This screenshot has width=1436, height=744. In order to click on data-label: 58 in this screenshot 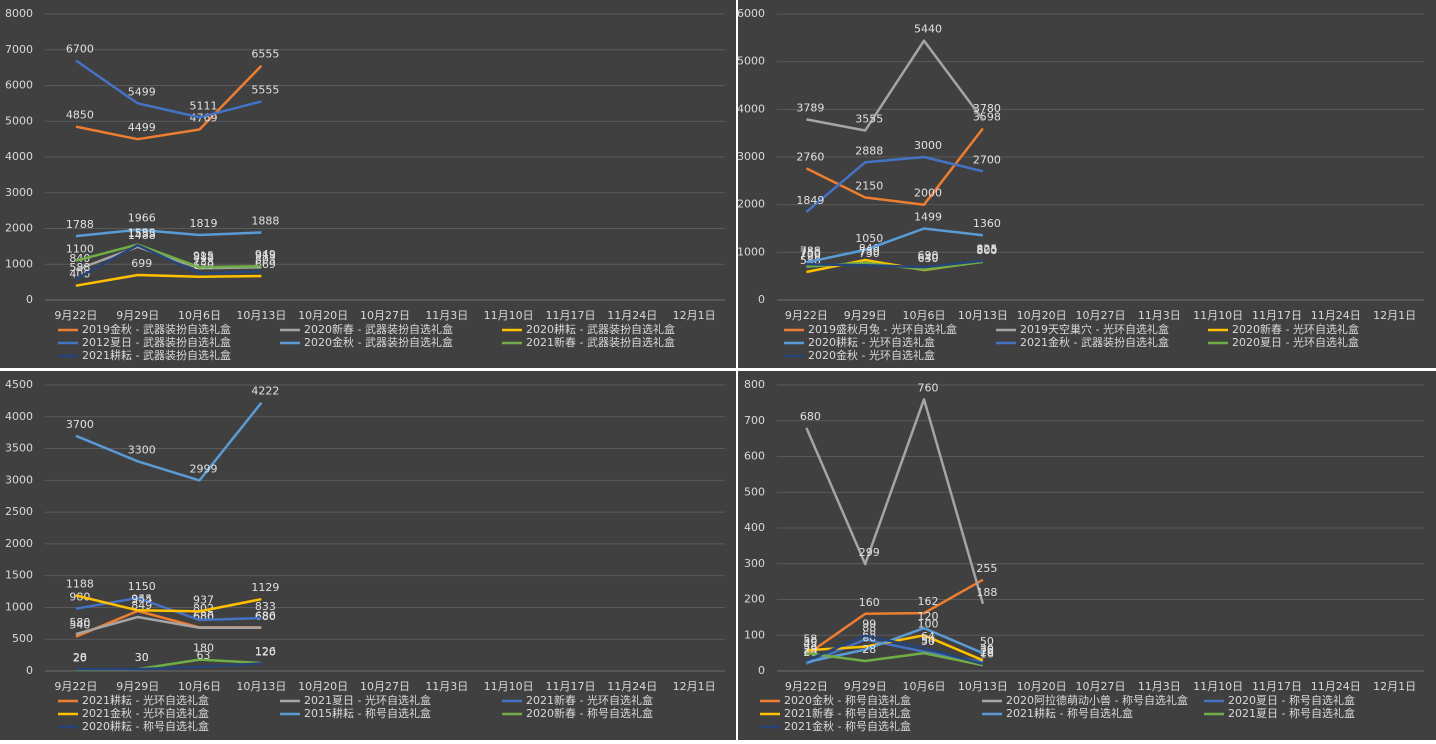, I will do `click(810, 638)`.